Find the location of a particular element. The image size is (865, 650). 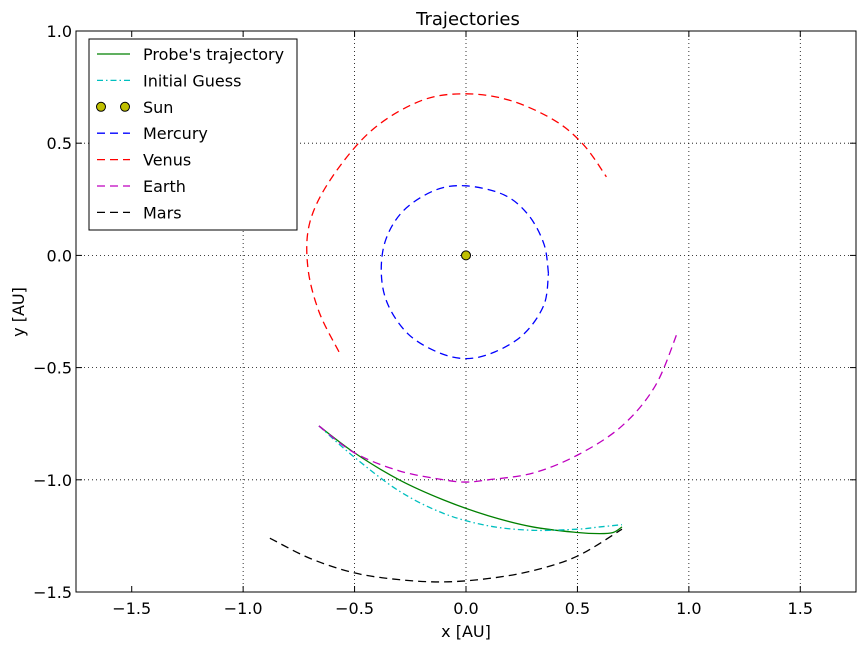

y-tick-label: −0.5 is located at coordinates (52, 368).